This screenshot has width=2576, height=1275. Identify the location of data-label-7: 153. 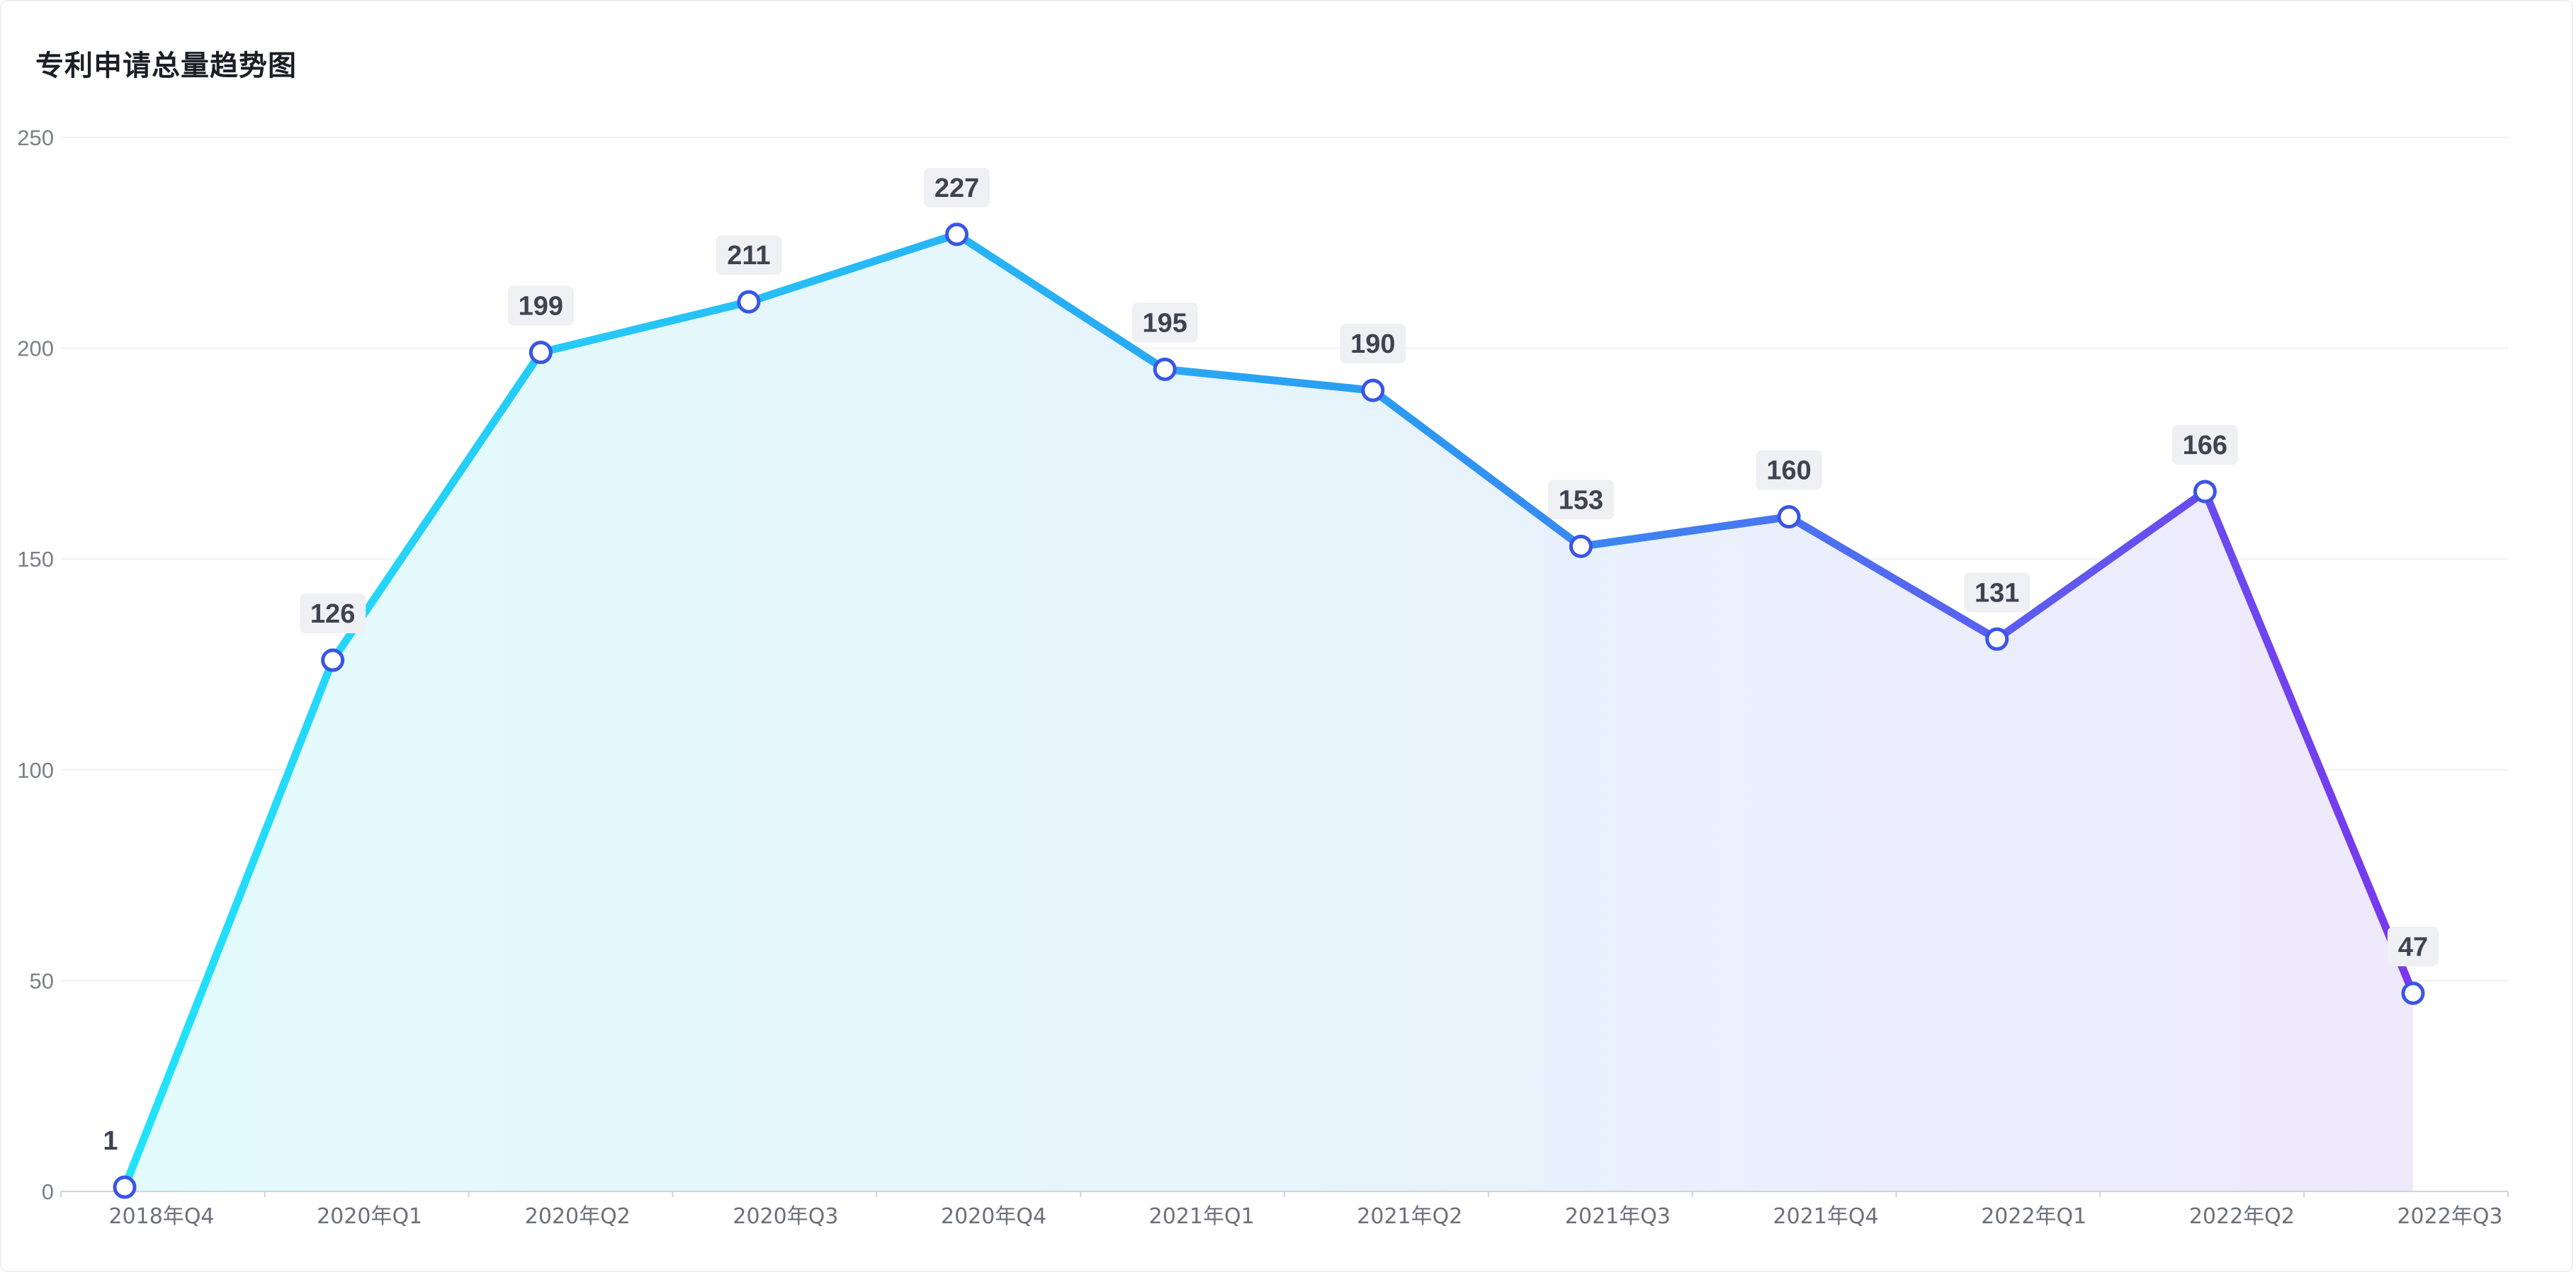
(1581, 500).